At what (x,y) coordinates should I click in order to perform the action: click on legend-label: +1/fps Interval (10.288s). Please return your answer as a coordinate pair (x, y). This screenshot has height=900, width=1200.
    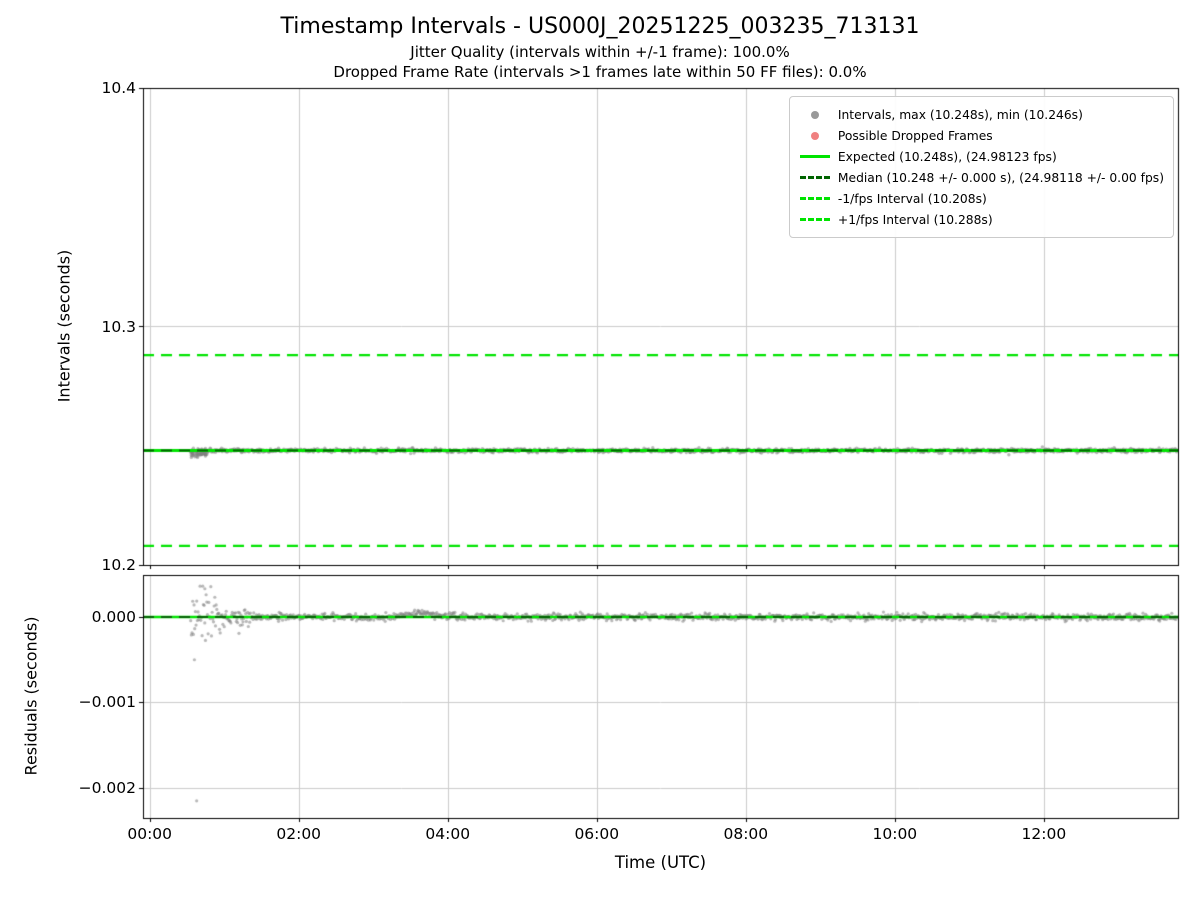
    Looking at the image, I should click on (915, 219).